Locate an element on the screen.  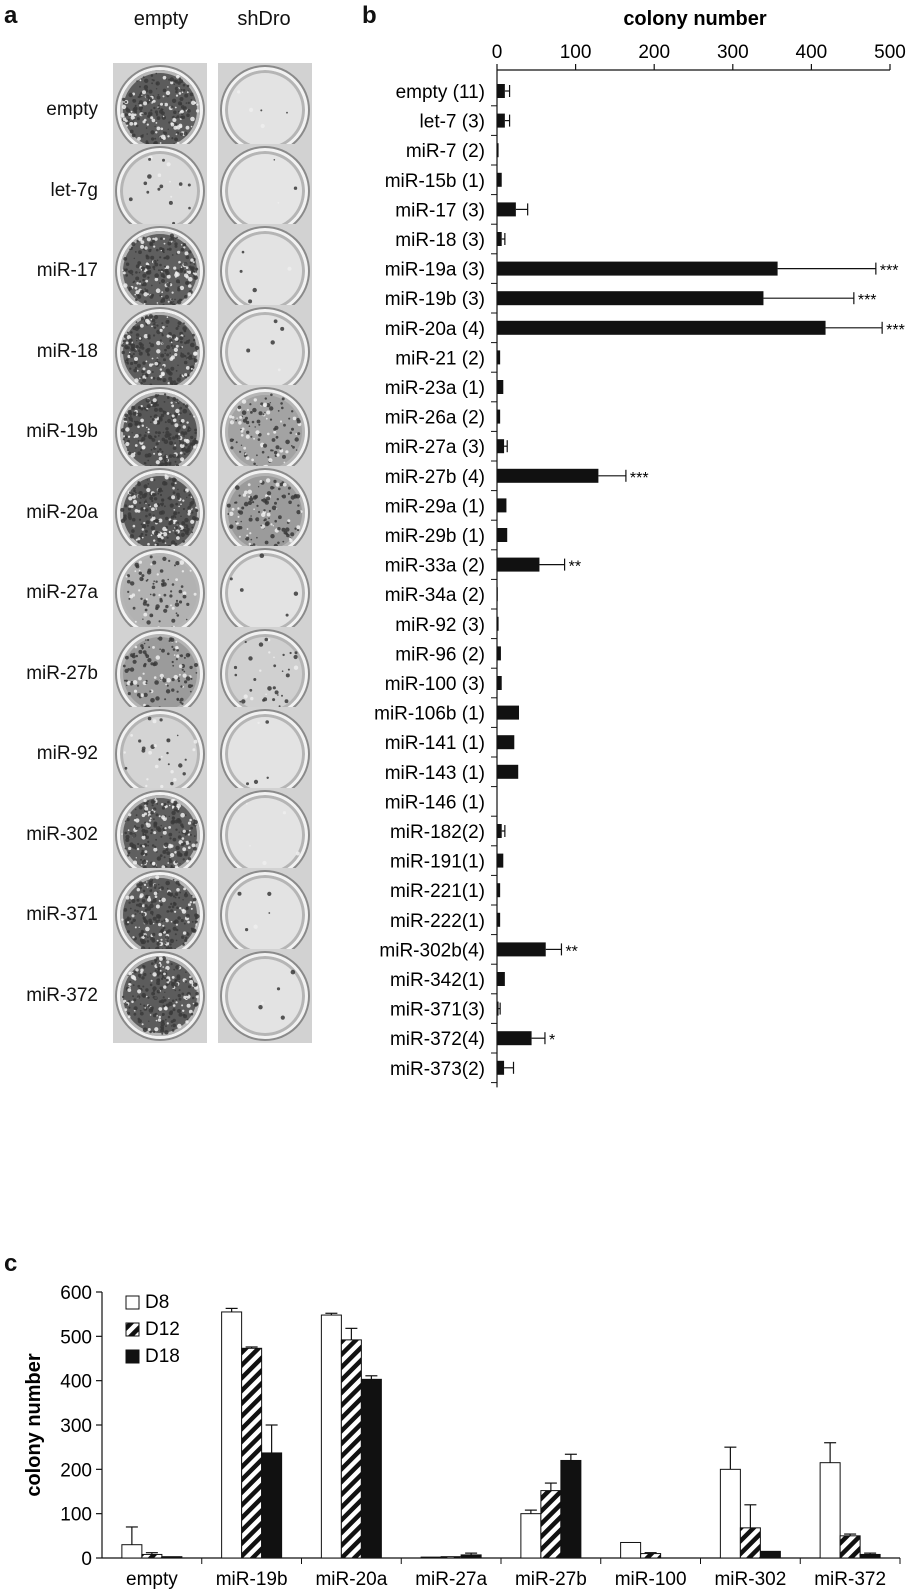
category-label: miR-20a (4) is located at coordinates (435, 329).